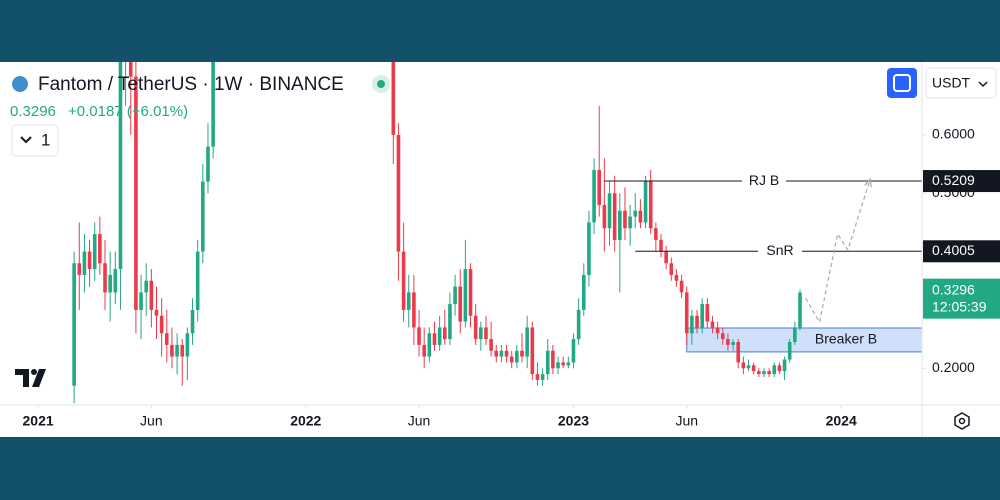 This screenshot has height=500, width=1000. I want to click on settings-icon, so click(962, 421).